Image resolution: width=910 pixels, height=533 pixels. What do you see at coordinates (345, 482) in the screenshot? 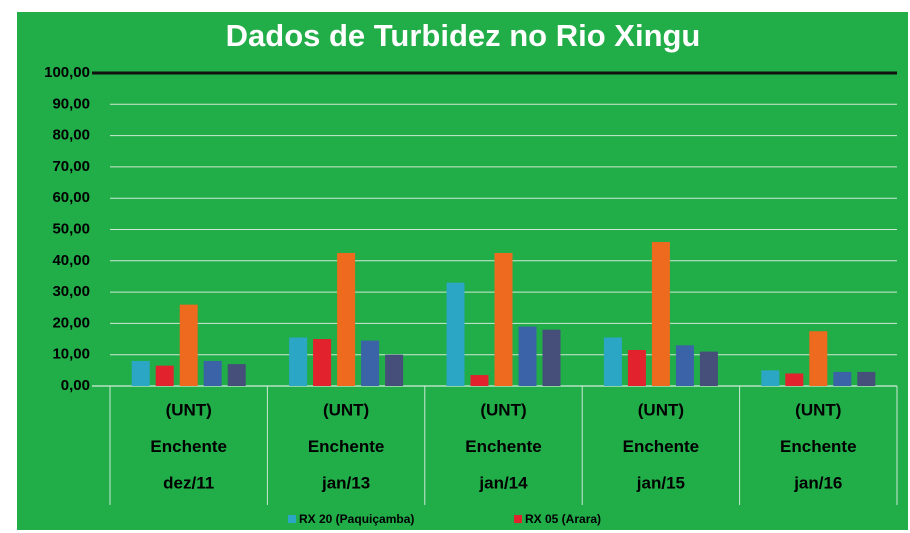
I see `x-tick-label: jan/13` at bounding box center [345, 482].